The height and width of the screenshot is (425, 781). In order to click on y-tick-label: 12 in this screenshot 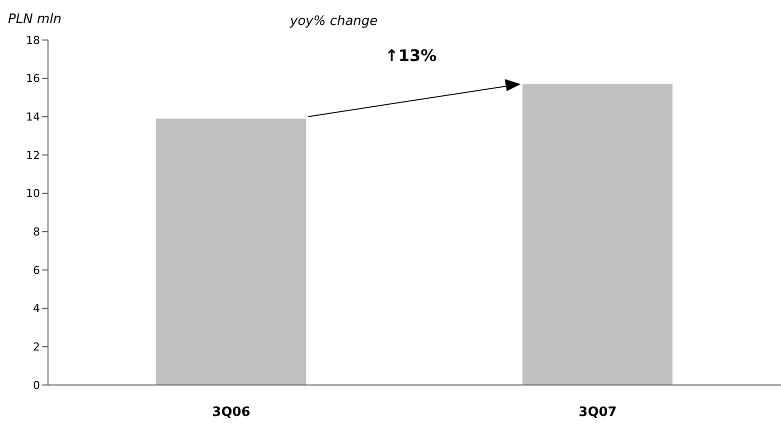, I will do `click(33, 155)`.